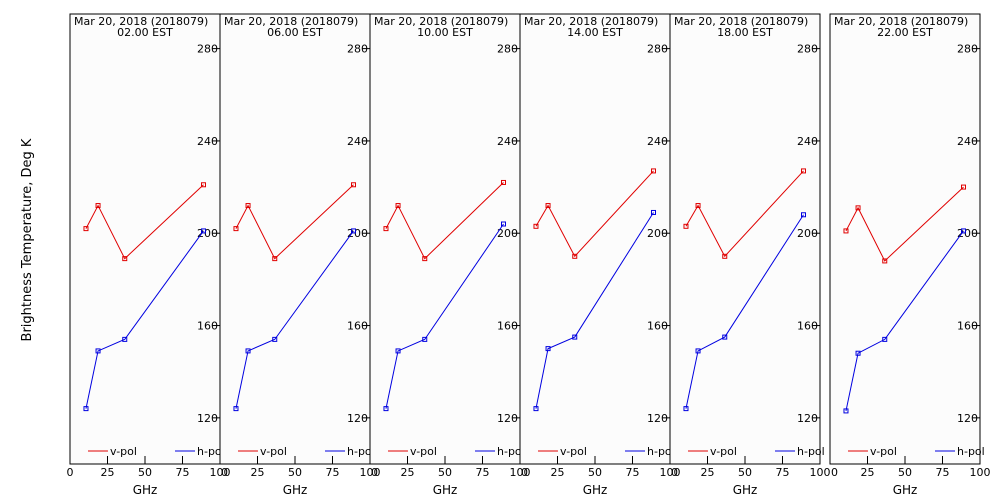  Describe the element at coordinates (445, 32) in the screenshot. I see `panel-subtitle: 10.00 EST` at that location.